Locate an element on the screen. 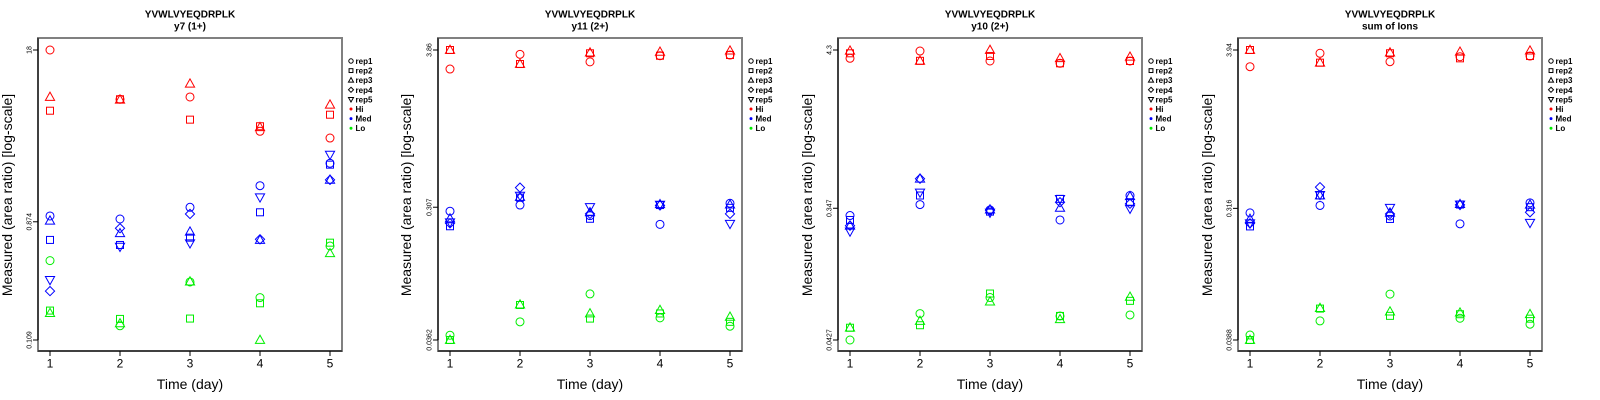  y-axis-label: Measured (area ratio) [log-scale] is located at coordinates (7, 195).